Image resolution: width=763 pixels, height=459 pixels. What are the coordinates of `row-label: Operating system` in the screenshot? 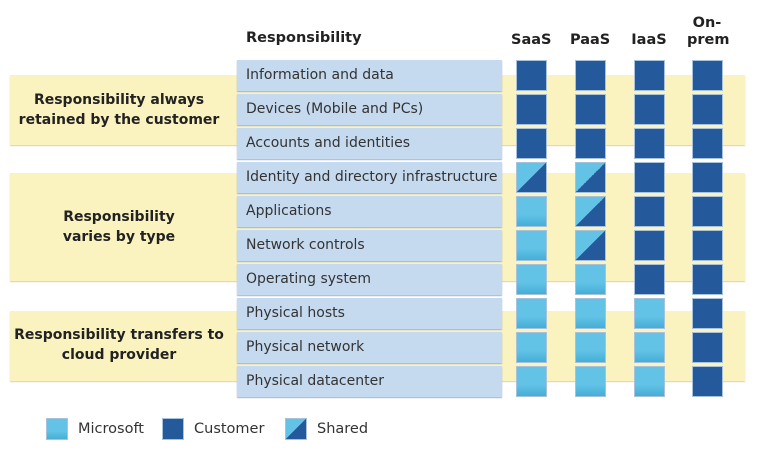 It's located at (369, 279).